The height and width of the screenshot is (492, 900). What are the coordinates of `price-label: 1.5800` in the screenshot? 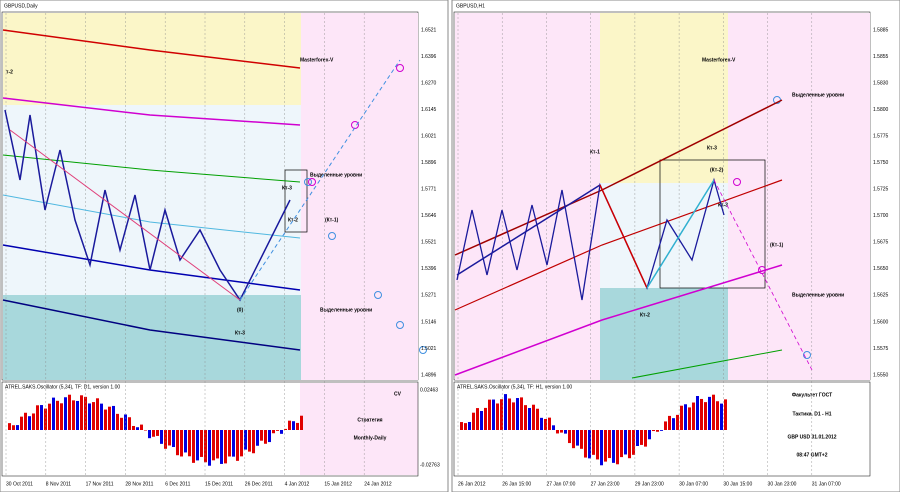 It's located at (881, 110).